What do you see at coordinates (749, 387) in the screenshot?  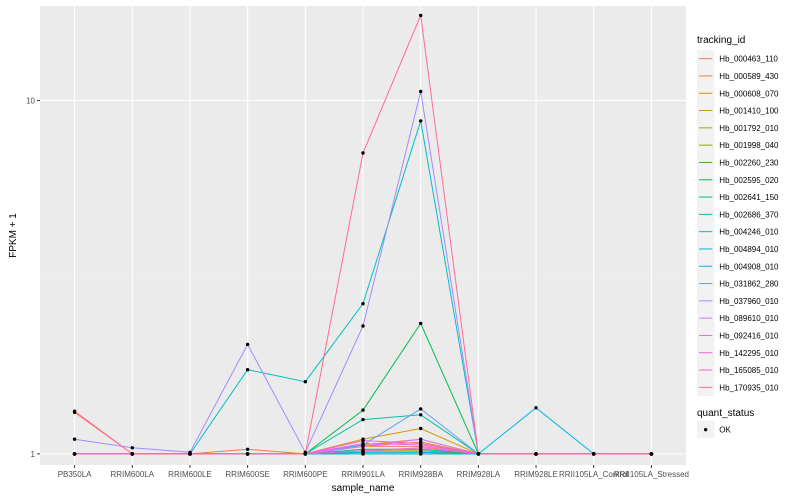 I see `legend-label-Hb_170935_010: Hb_170935_010` at bounding box center [749, 387].